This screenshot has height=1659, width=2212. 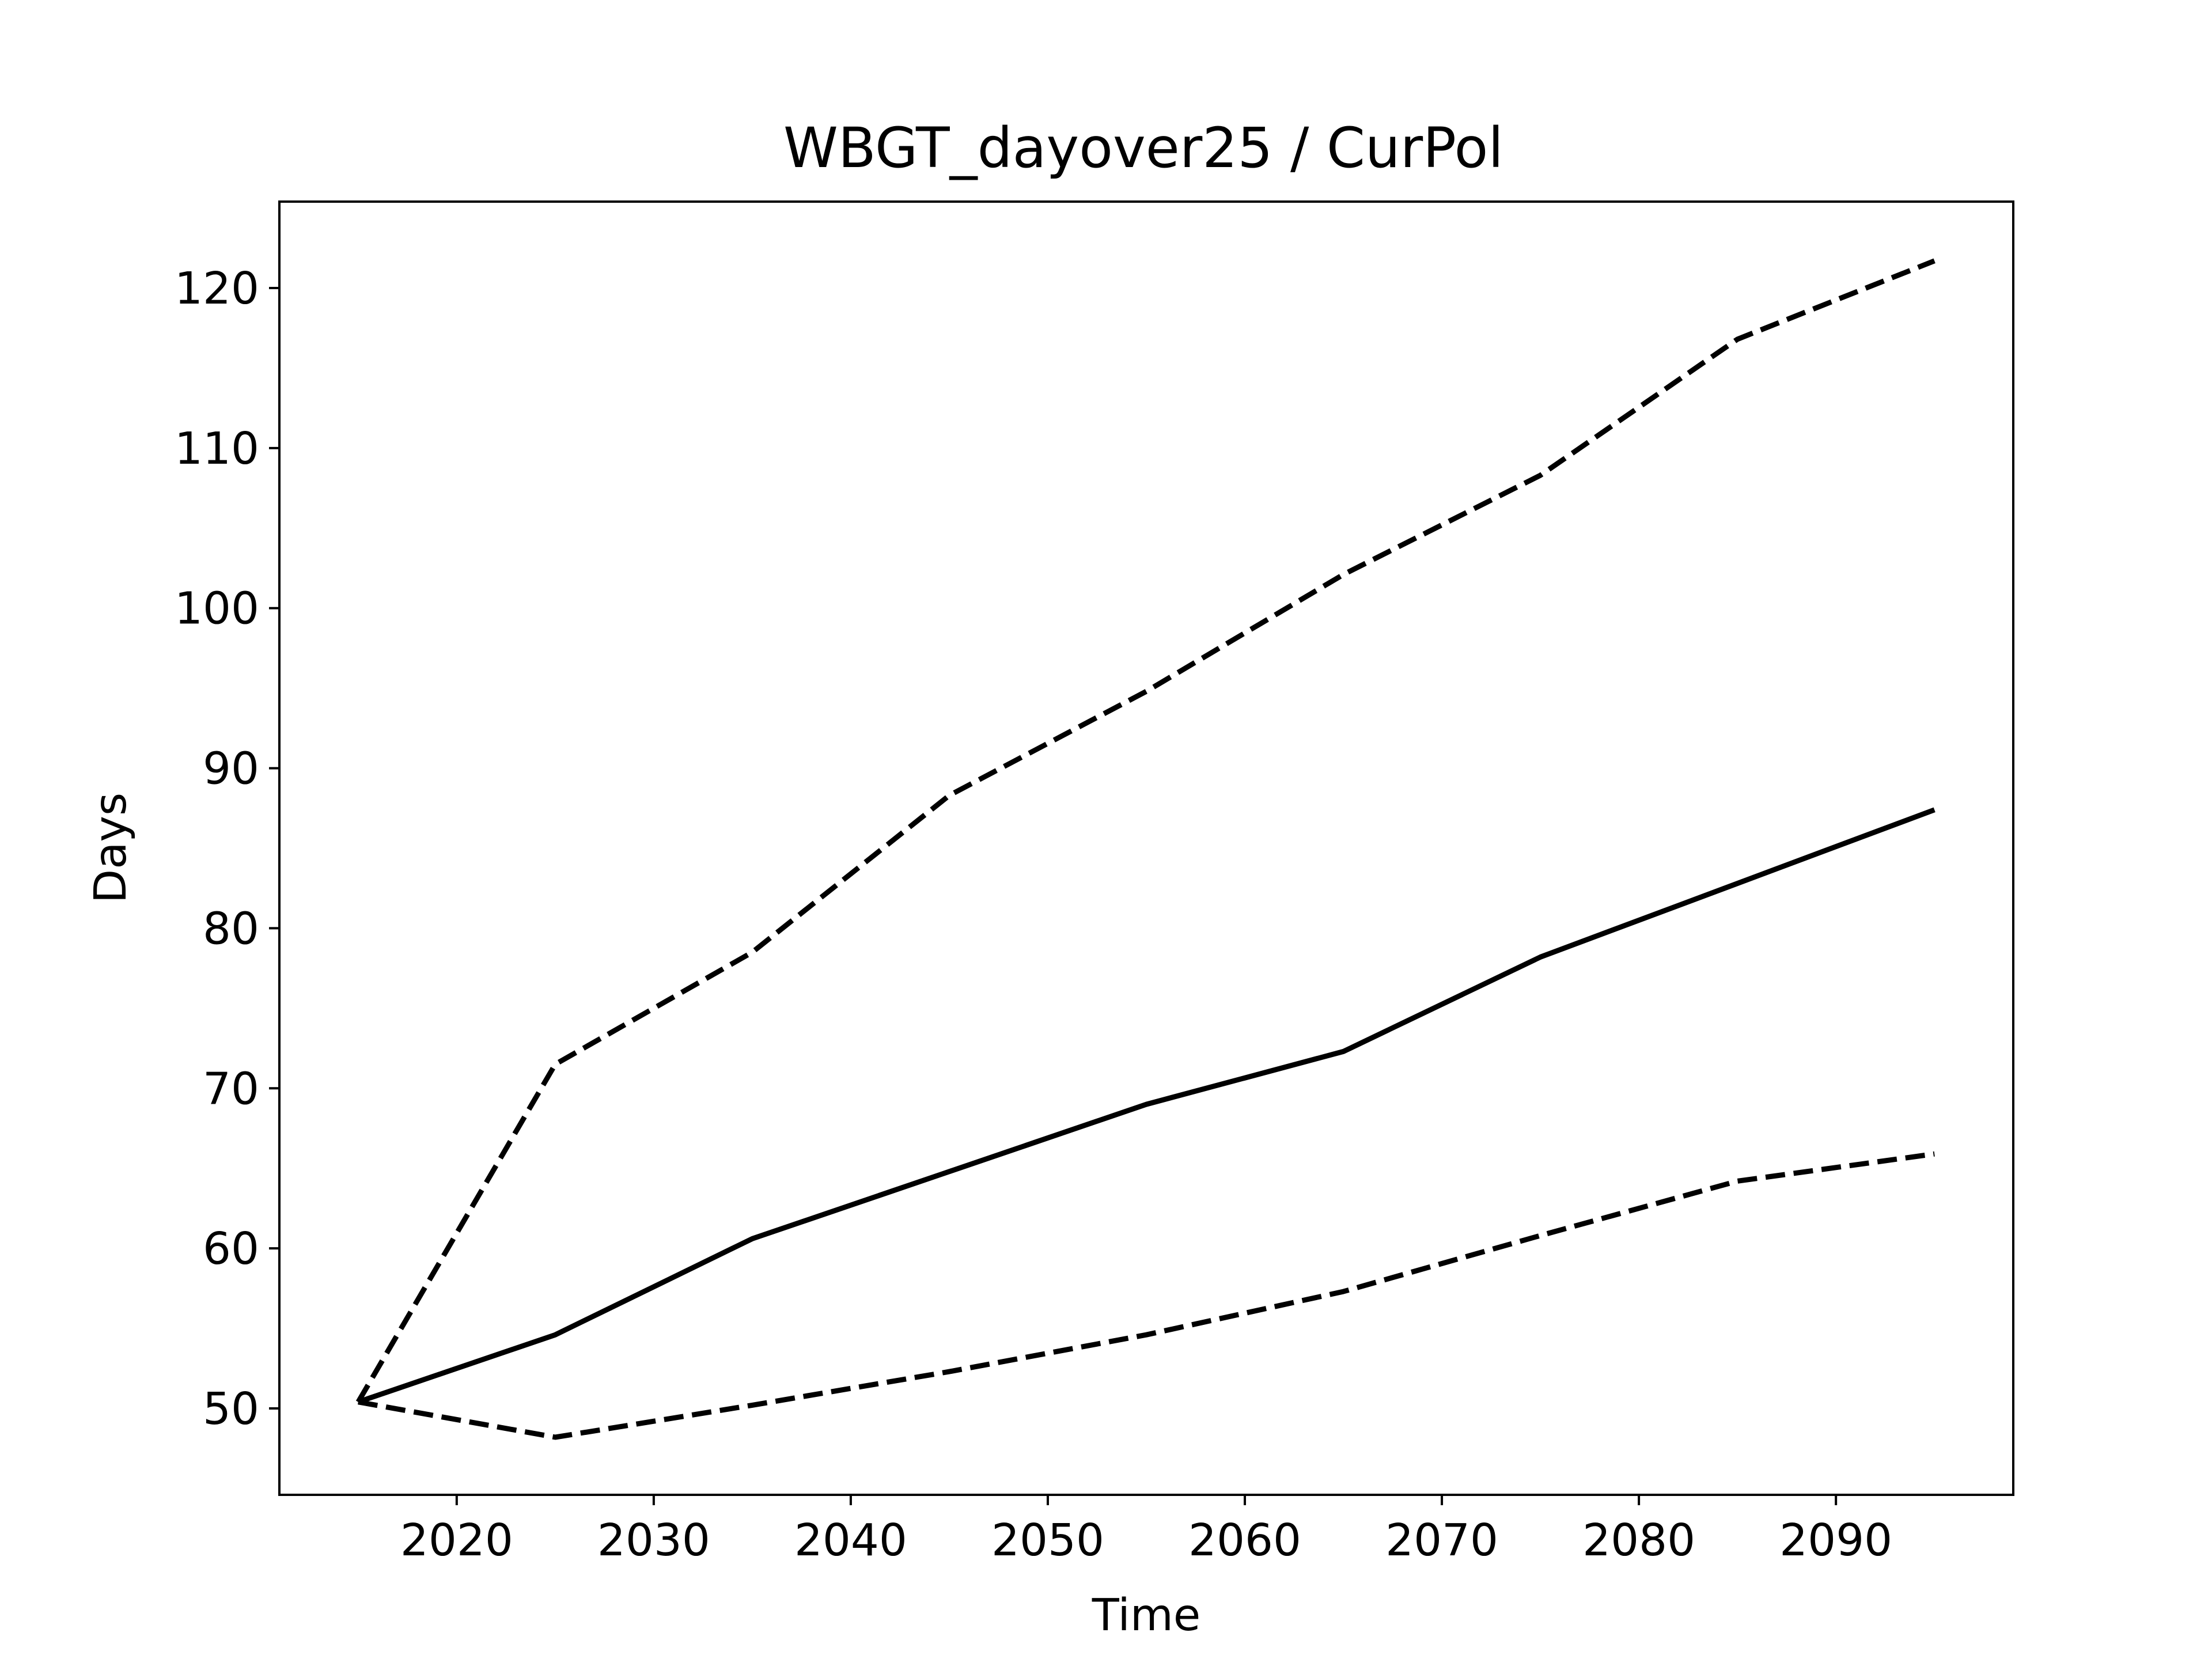 What do you see at coordinates (653, 1540) in the screenshot?
I see `x-tick-label: 2030` at bounding box center [653, 1540].